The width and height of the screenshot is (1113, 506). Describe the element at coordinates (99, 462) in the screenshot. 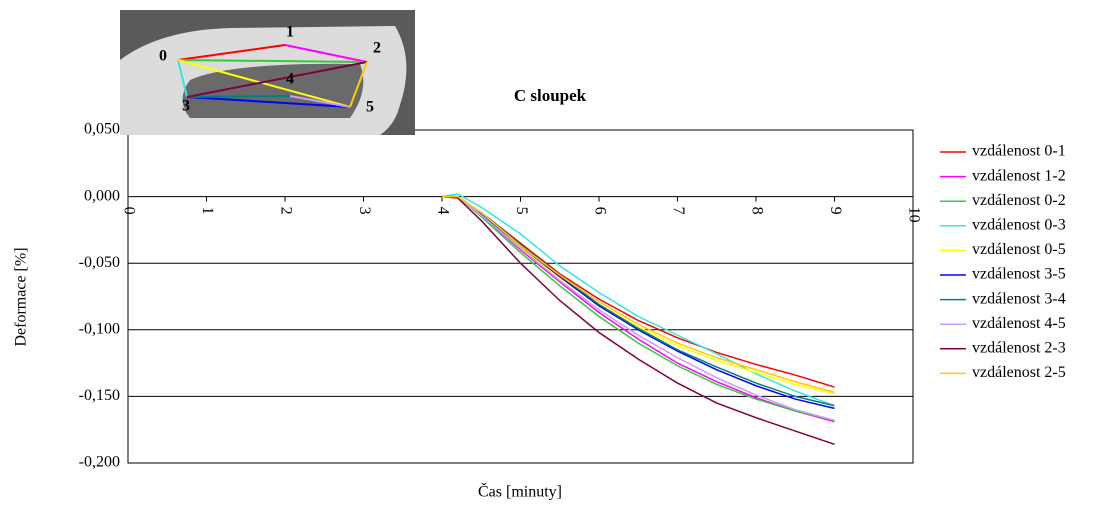

I see `y-tick-label: -0,200` at that location.